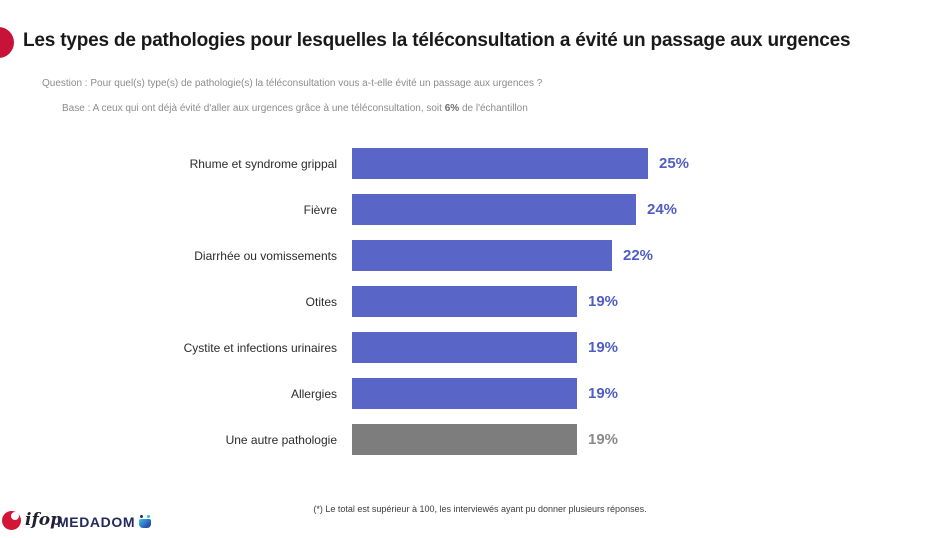  Describe the element at coordinates (452, 108) in the screenshot. I see `base-text-sample-pct: 6%` at that location.